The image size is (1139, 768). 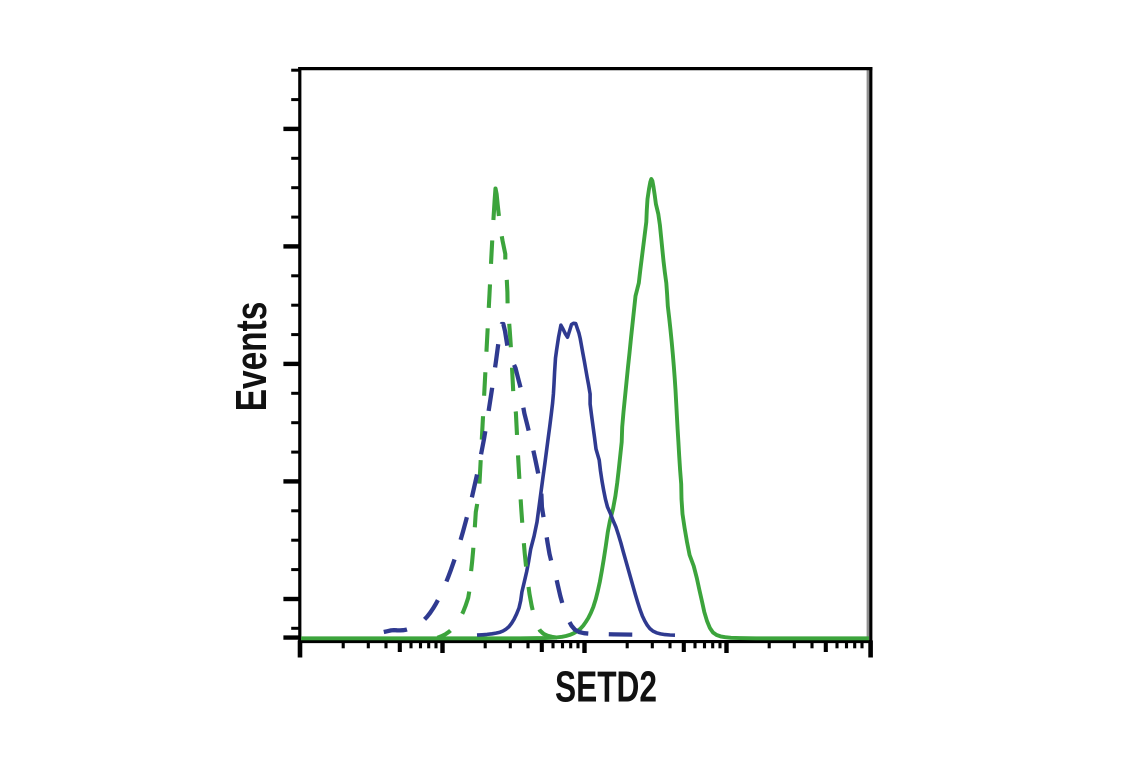 I want to click on svg-text: SETD2, so click(x=606, y=686).